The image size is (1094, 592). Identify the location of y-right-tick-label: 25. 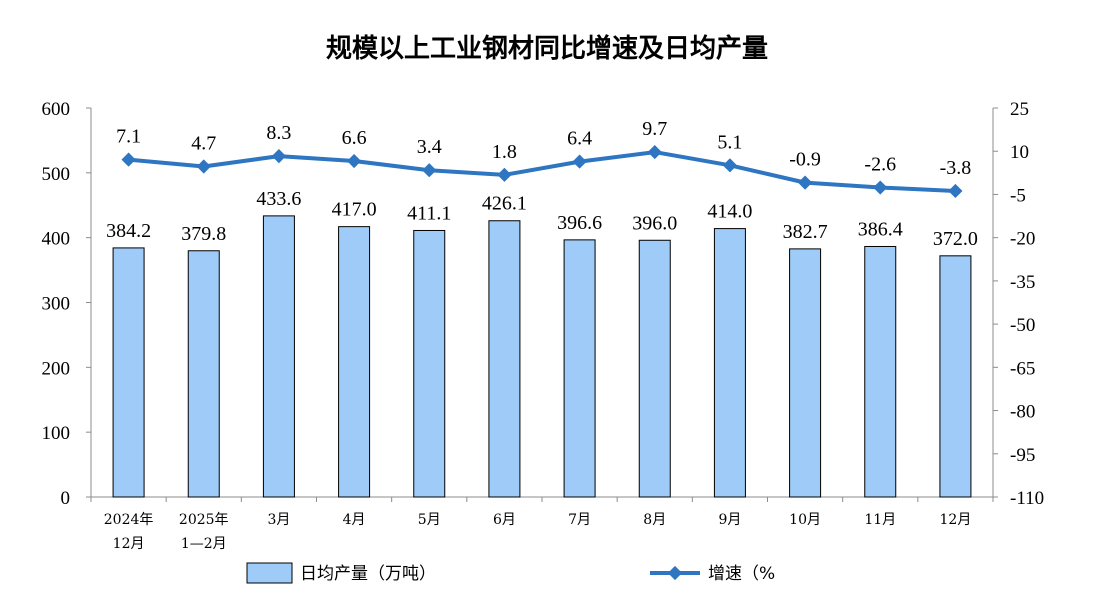
(1019, 109).